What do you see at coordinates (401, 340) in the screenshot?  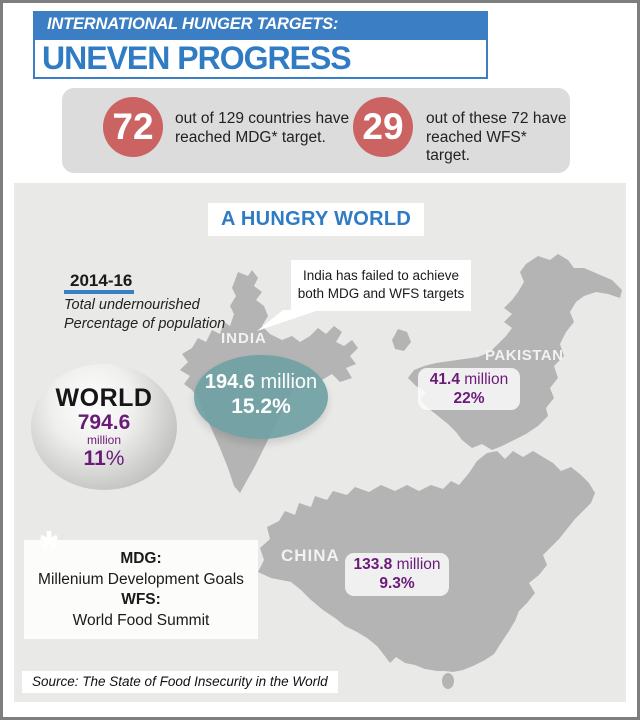 I see `nepal-map-shape` at bounding box center [401, 340].